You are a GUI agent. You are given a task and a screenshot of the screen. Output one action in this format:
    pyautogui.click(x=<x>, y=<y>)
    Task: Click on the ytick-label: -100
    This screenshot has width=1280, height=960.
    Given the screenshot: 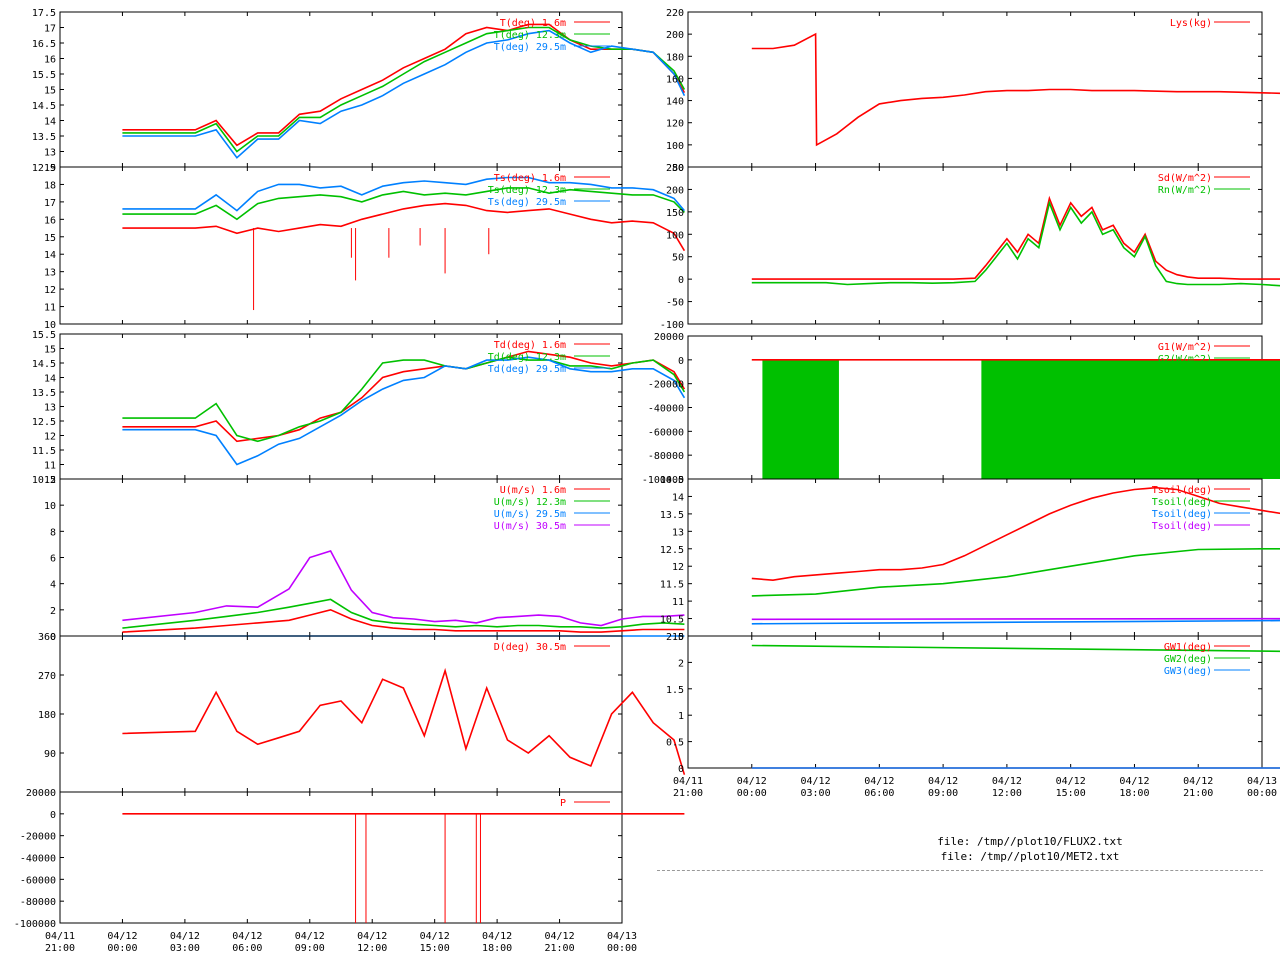 What is the action you would take?
    pyautogui.click(x=672, y=325)
    